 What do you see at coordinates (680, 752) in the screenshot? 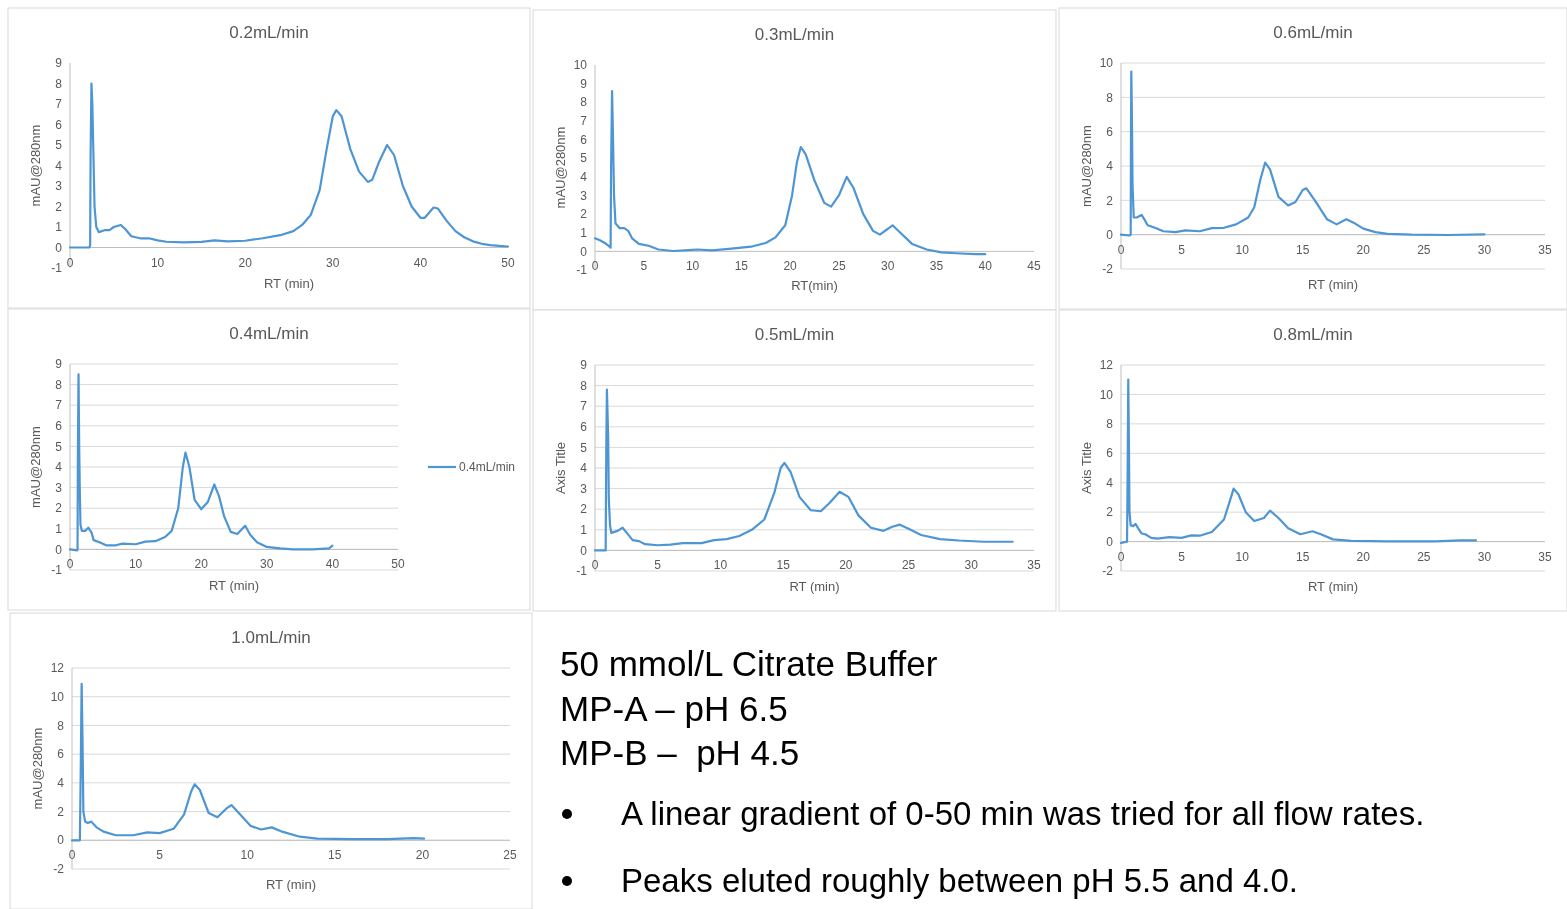
I see `text: MP-B – pH 4.5` at bounding box center [680, 752].